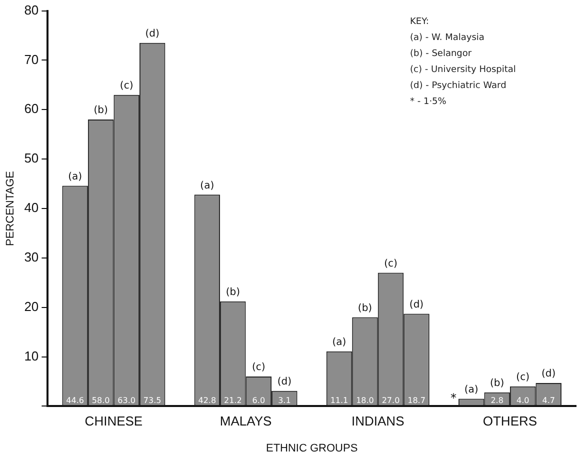 The image size is (586, 459). Describe the element at coordinates (429, 102) in the screenshot. I see `annotation: * - 1·5%` at that location.